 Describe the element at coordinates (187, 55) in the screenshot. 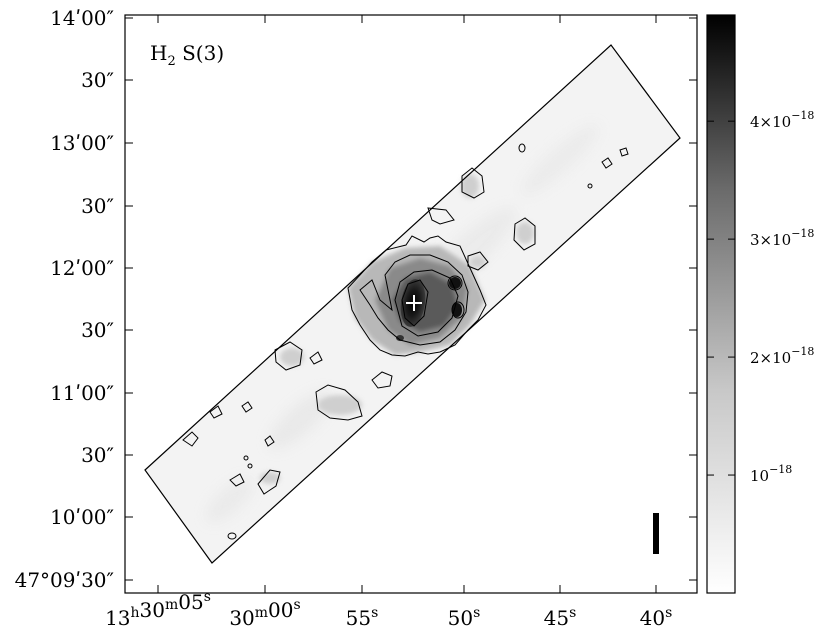

I see `image-label: H2 S(3)` at that location.